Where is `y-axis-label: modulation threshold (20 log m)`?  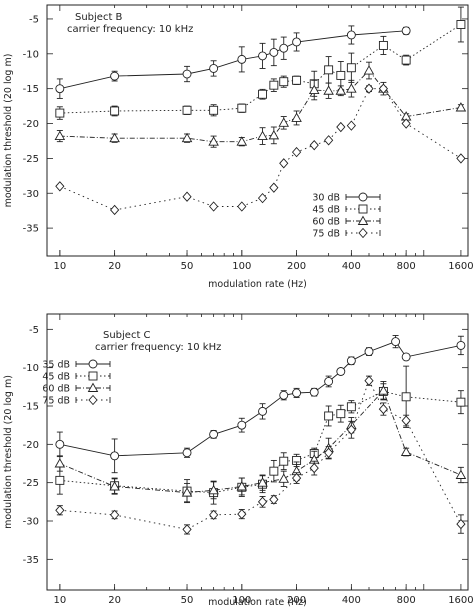 y-axis-label: modulation threshold (20 log m) is located at coordinates (8, 452).